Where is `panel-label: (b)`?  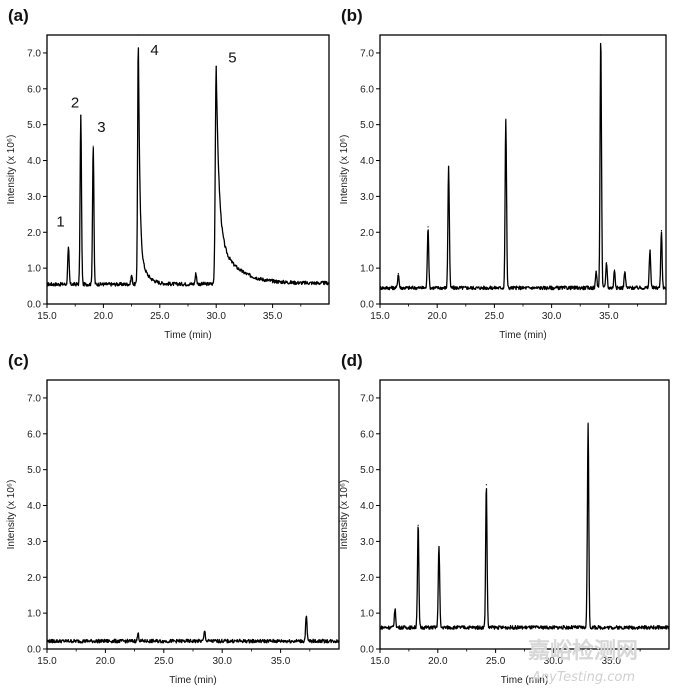 panel-label: (b) is located at coordinates (352, 15).